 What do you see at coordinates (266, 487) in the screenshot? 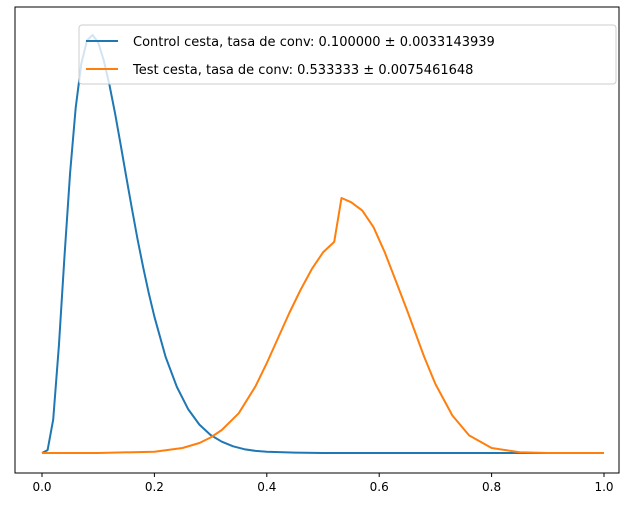
I see `x-tick-label: 0.4` at bounding box center [266, 487].